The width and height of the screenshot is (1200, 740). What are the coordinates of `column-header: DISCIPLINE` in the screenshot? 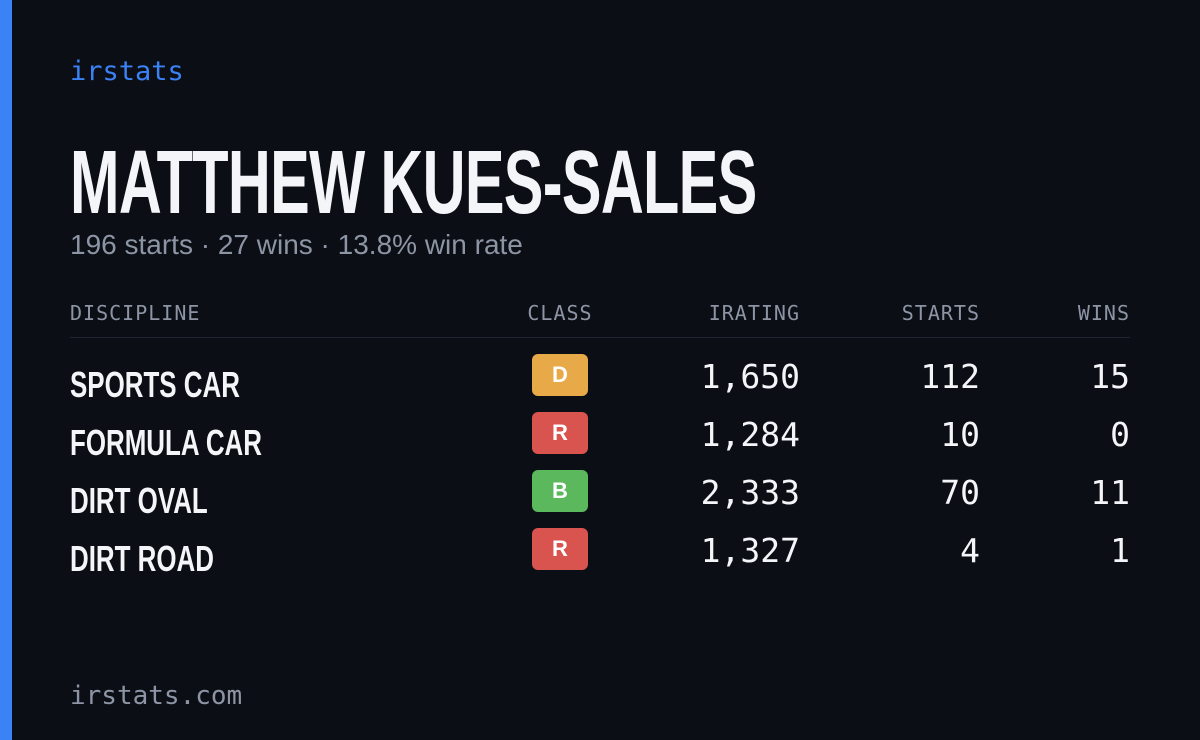 It's located at (135, 313).